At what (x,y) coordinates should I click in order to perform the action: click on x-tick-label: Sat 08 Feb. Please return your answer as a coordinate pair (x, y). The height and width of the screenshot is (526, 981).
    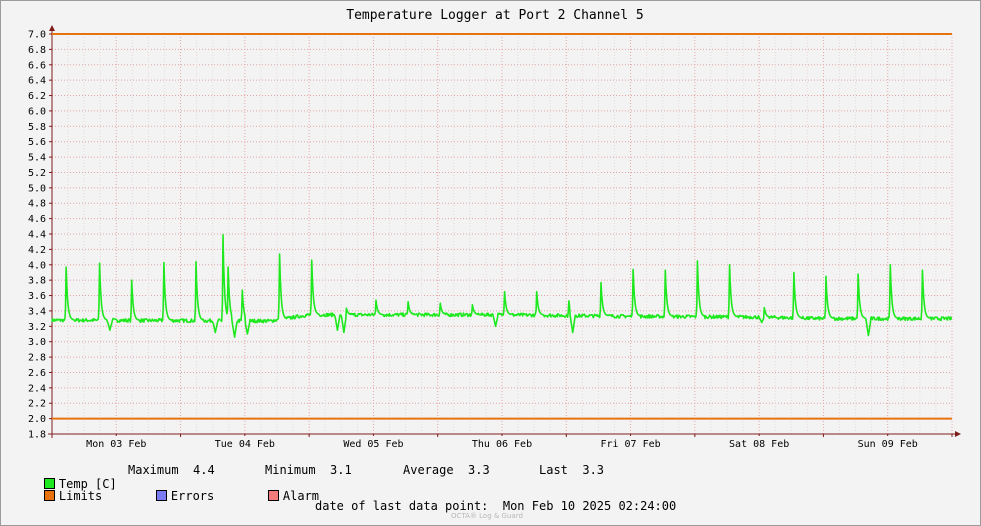
    Looking at the image, I should click on (759, 444).